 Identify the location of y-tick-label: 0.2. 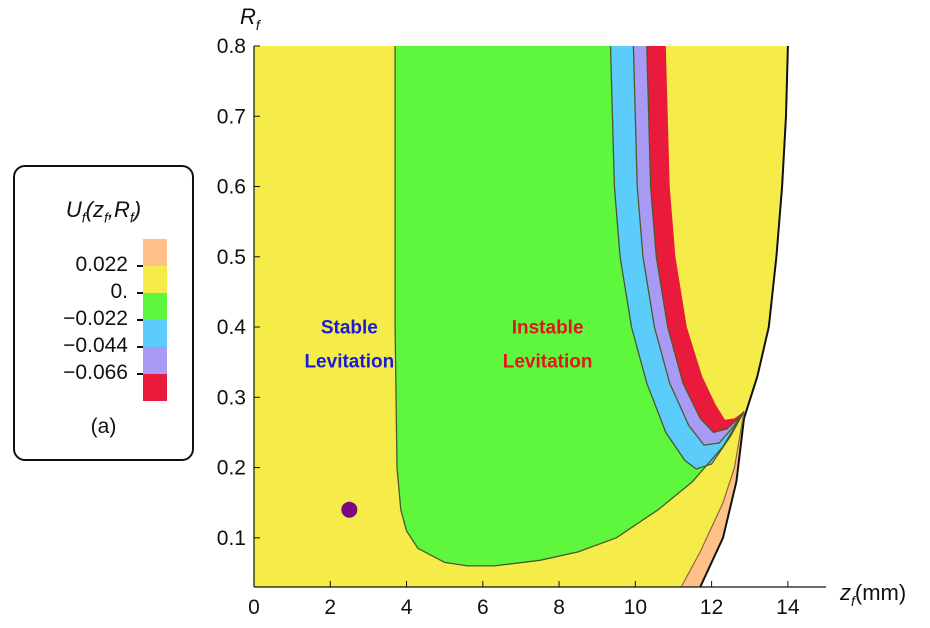
(231, 468).